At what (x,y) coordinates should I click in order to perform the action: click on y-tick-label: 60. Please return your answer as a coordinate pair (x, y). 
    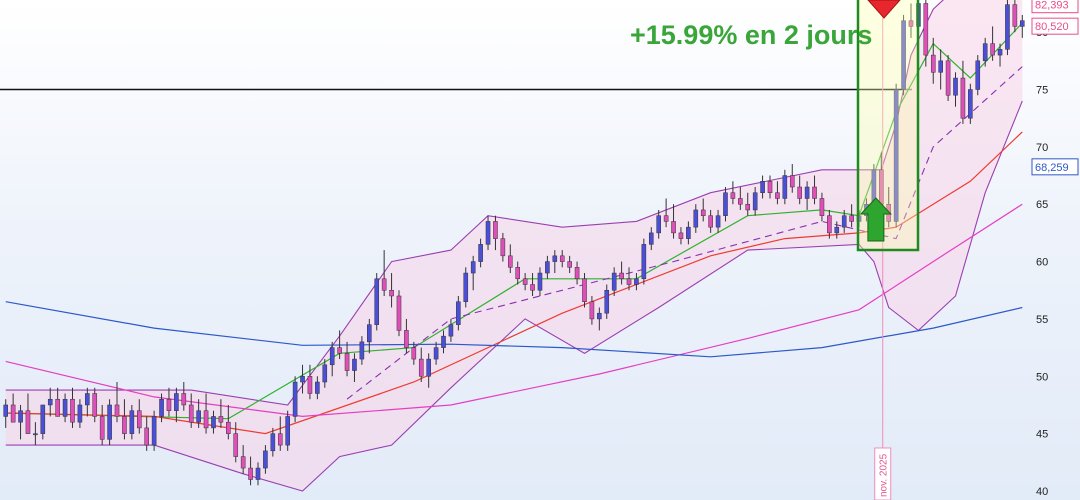
    Looking at the image, I should click on (1042, 263).